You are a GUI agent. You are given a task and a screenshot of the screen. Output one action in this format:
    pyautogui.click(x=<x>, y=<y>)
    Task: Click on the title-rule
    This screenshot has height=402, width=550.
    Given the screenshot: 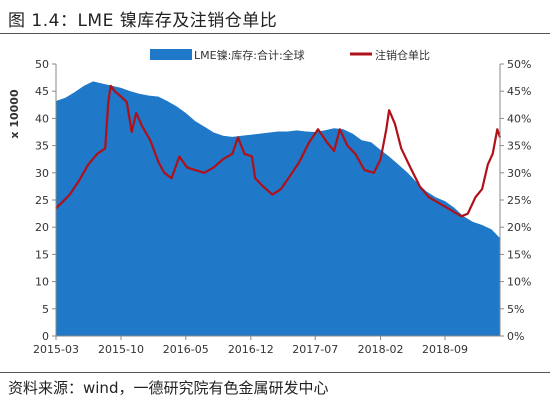 What is the action you would take?
    pyautogui.click(x=275, y=33)
    